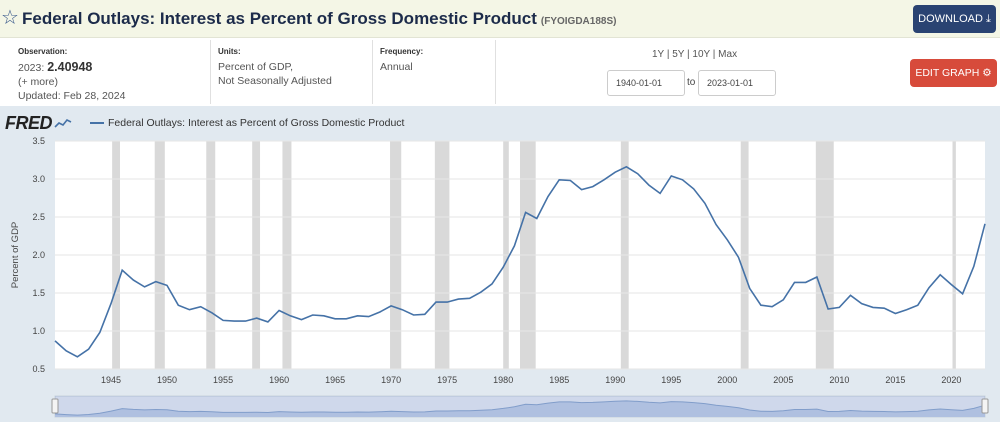 This screenshot has width=1000, height=422. What do you see at coordinates (988, 19) in the screenshot?
I see `download-icon: ⤓` at bounding box center [988, 19].